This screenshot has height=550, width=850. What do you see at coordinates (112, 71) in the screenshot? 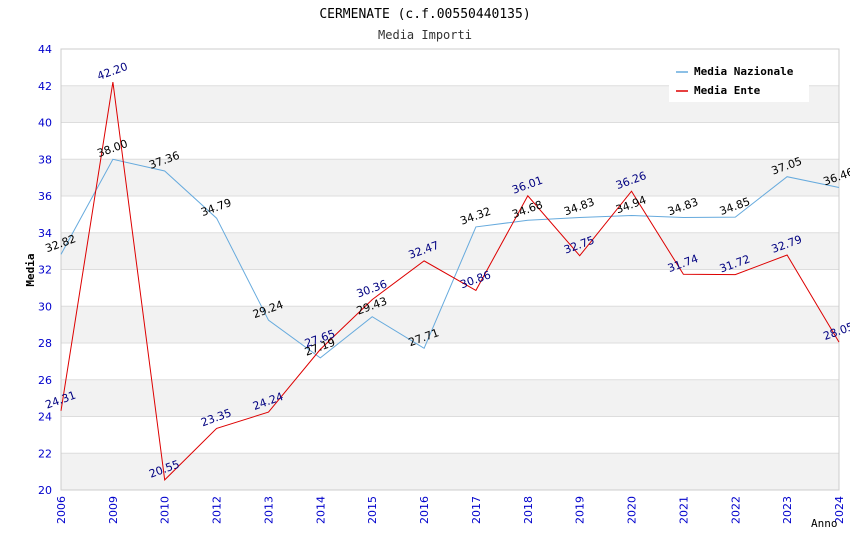
I see `data-label: 42.20` at bounding box center [112, 71].